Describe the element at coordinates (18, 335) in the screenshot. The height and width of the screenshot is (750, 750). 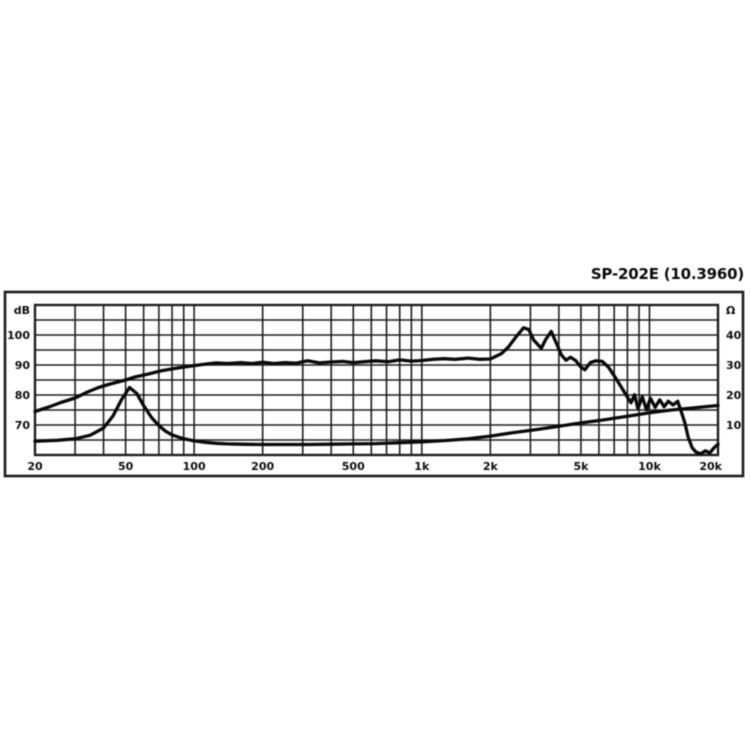
I see `y-axis-left-tick-label: 100` at that location.